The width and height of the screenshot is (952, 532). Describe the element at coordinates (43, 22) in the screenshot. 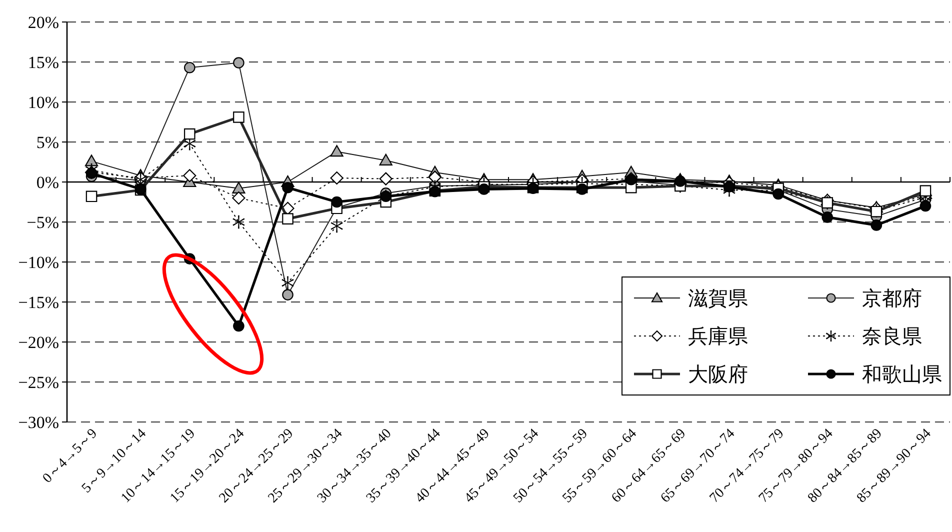

I see `y-tick-label: 20%` at that location.